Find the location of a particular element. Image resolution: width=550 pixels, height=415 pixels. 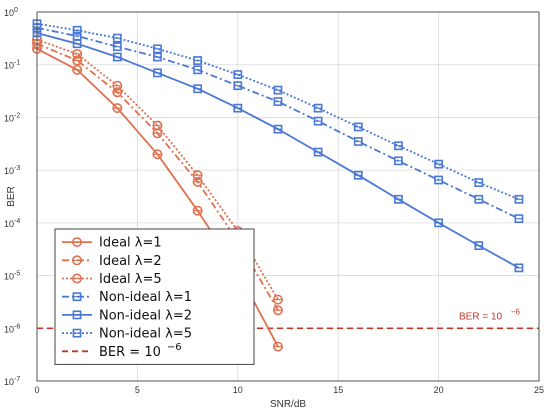

legend-entry: Ideal λ=2 is located at coordinates (112, 261).